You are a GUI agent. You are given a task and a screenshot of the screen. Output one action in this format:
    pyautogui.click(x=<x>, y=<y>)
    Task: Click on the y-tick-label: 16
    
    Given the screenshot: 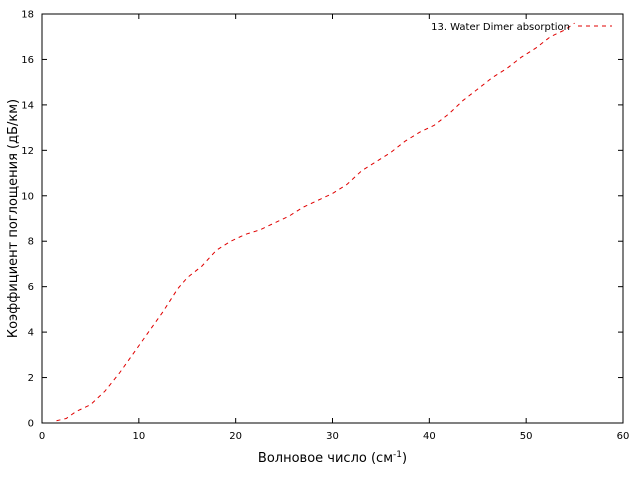 What is the action you would take?
    pyautogui.click(x=27, y=60)
    